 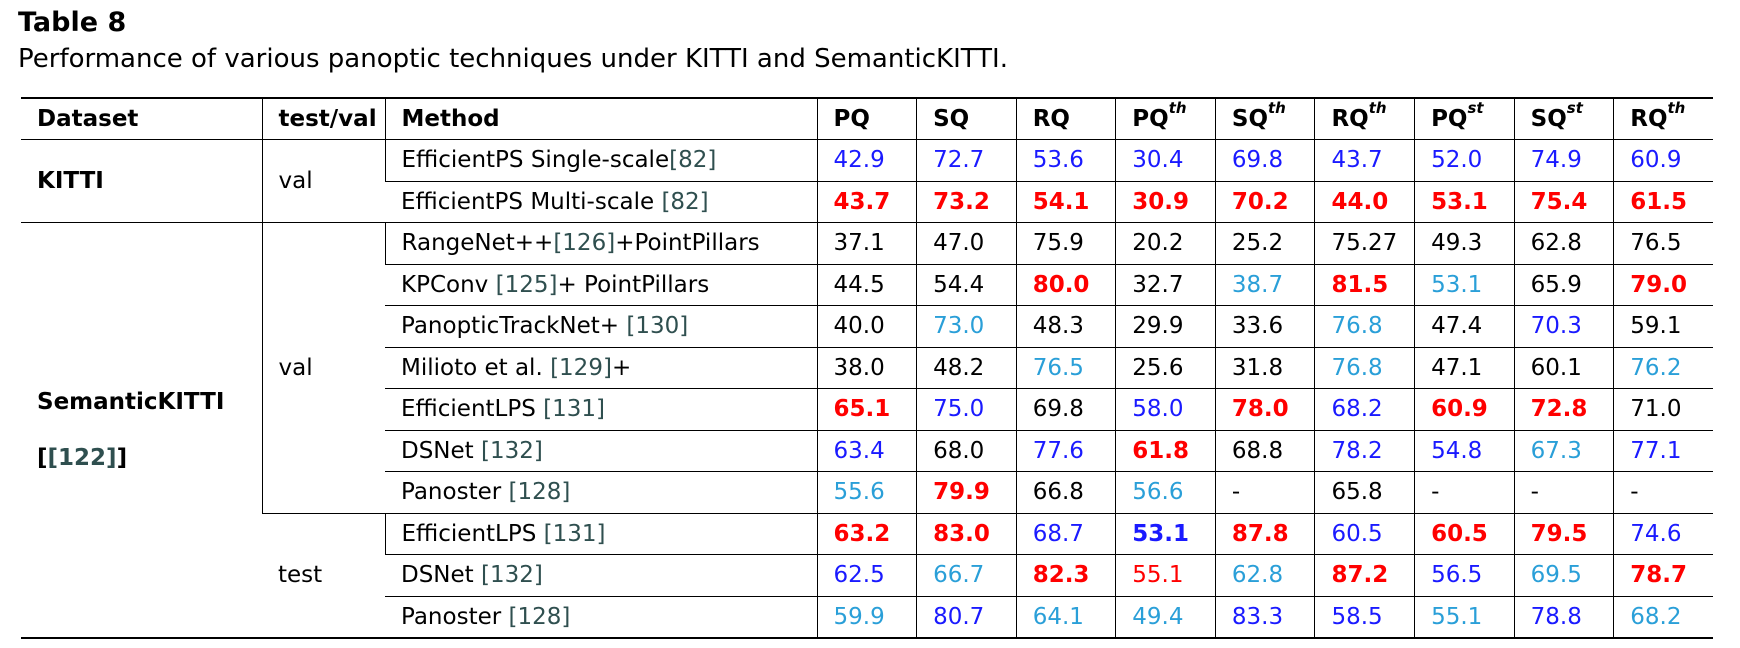 I want to click on header-method: Method, so click(x=600, y=119).